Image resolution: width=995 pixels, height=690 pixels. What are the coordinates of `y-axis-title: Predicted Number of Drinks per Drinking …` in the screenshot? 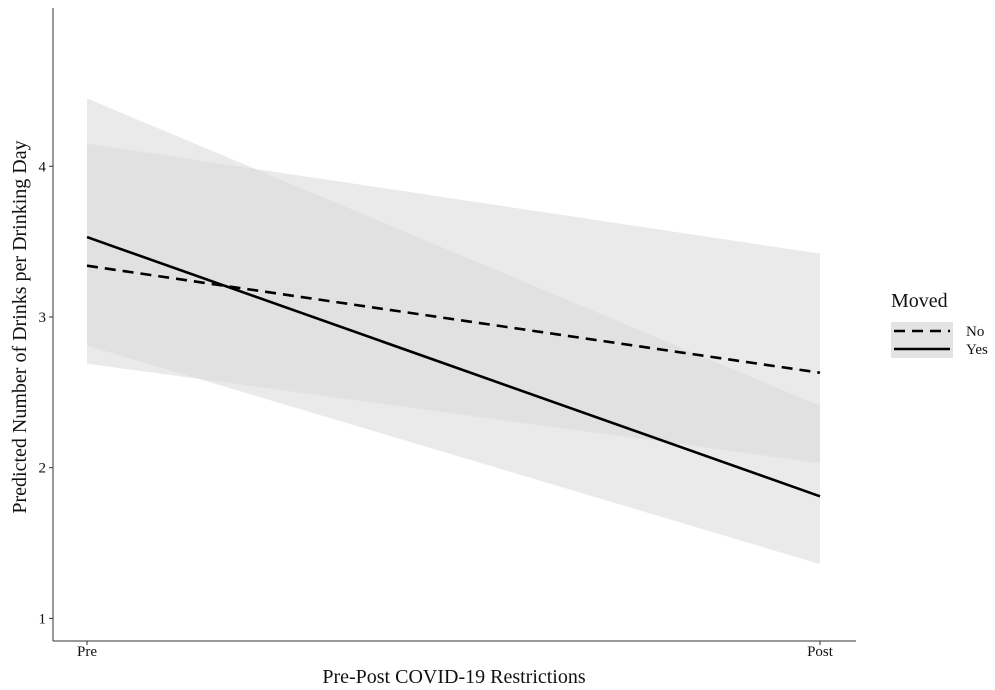 It's located at (20, 326).